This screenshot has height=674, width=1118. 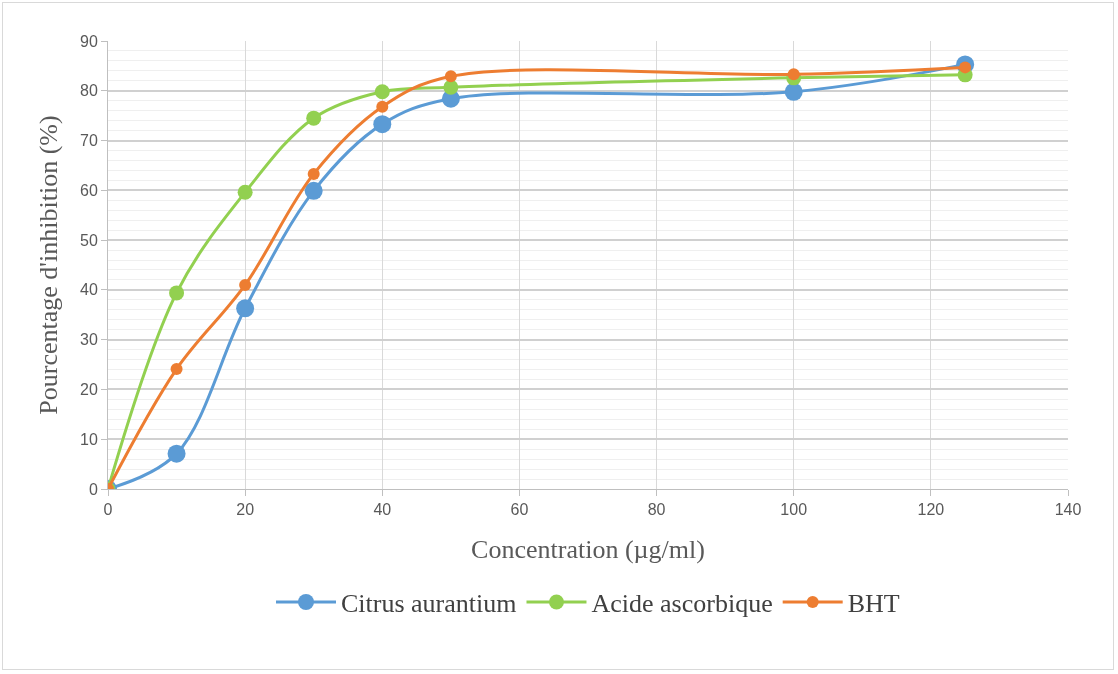 I want to click on x-tick-label: 40, so click(x=382, y=510).